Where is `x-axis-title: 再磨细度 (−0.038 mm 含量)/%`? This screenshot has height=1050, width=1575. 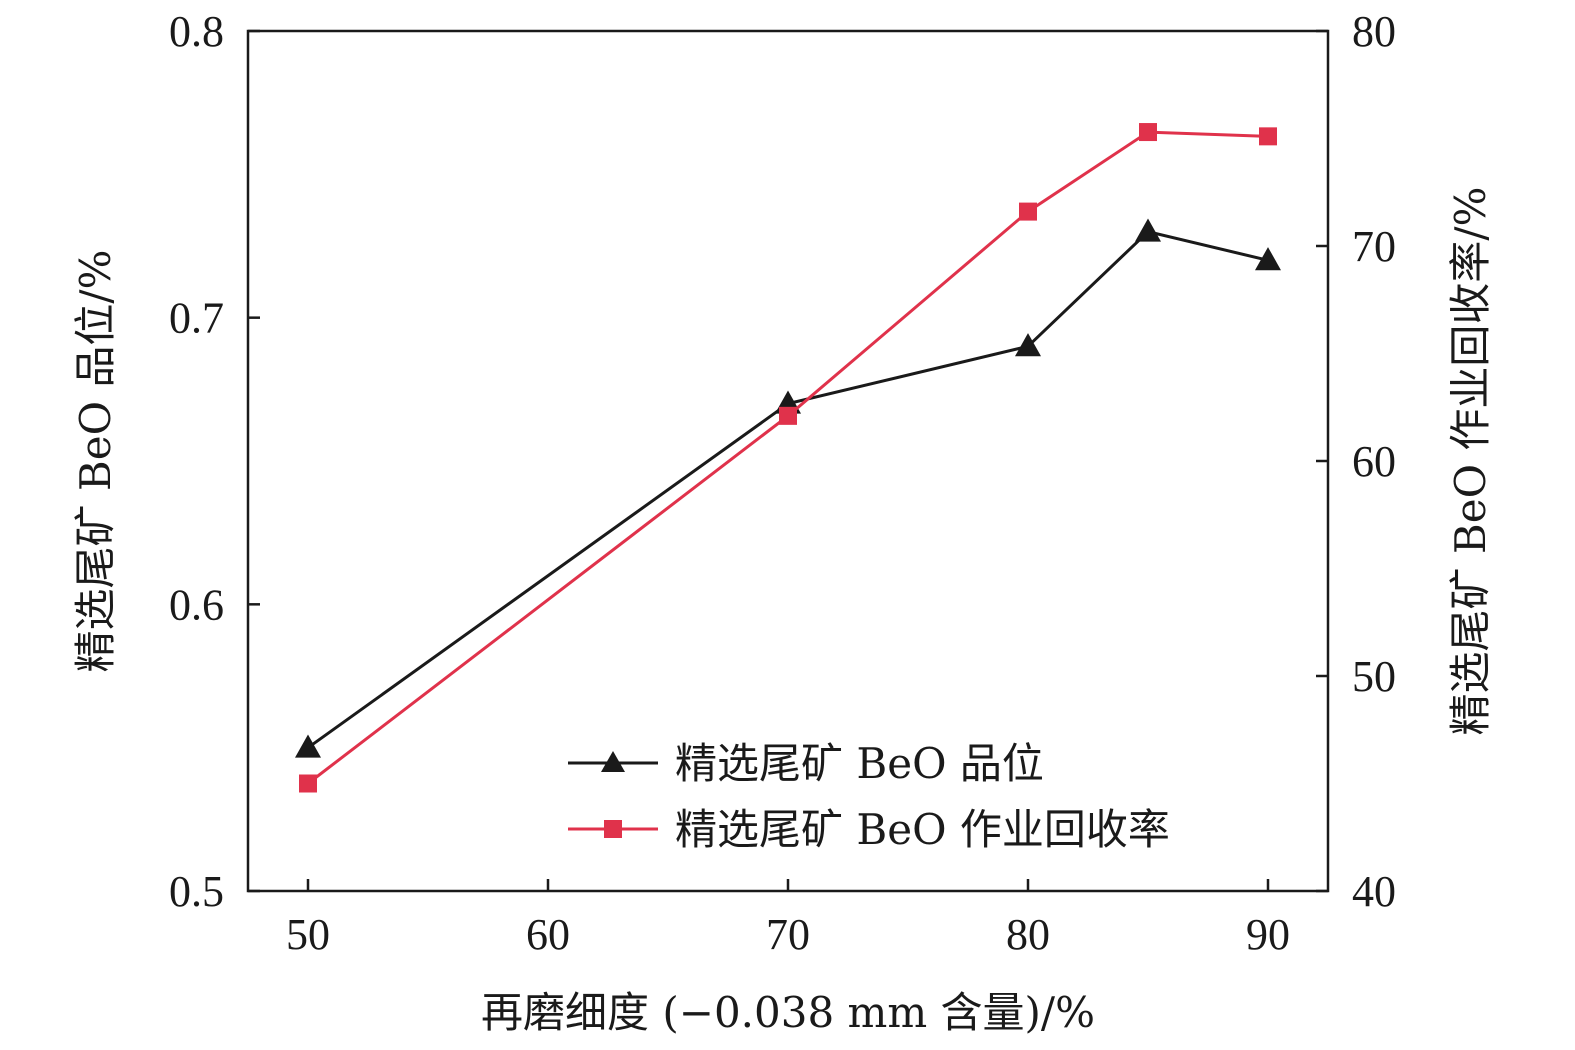
x-axis-title: 再磨细度 (−0.038 mm 含量)/% is located at coordinates (788, 1012).